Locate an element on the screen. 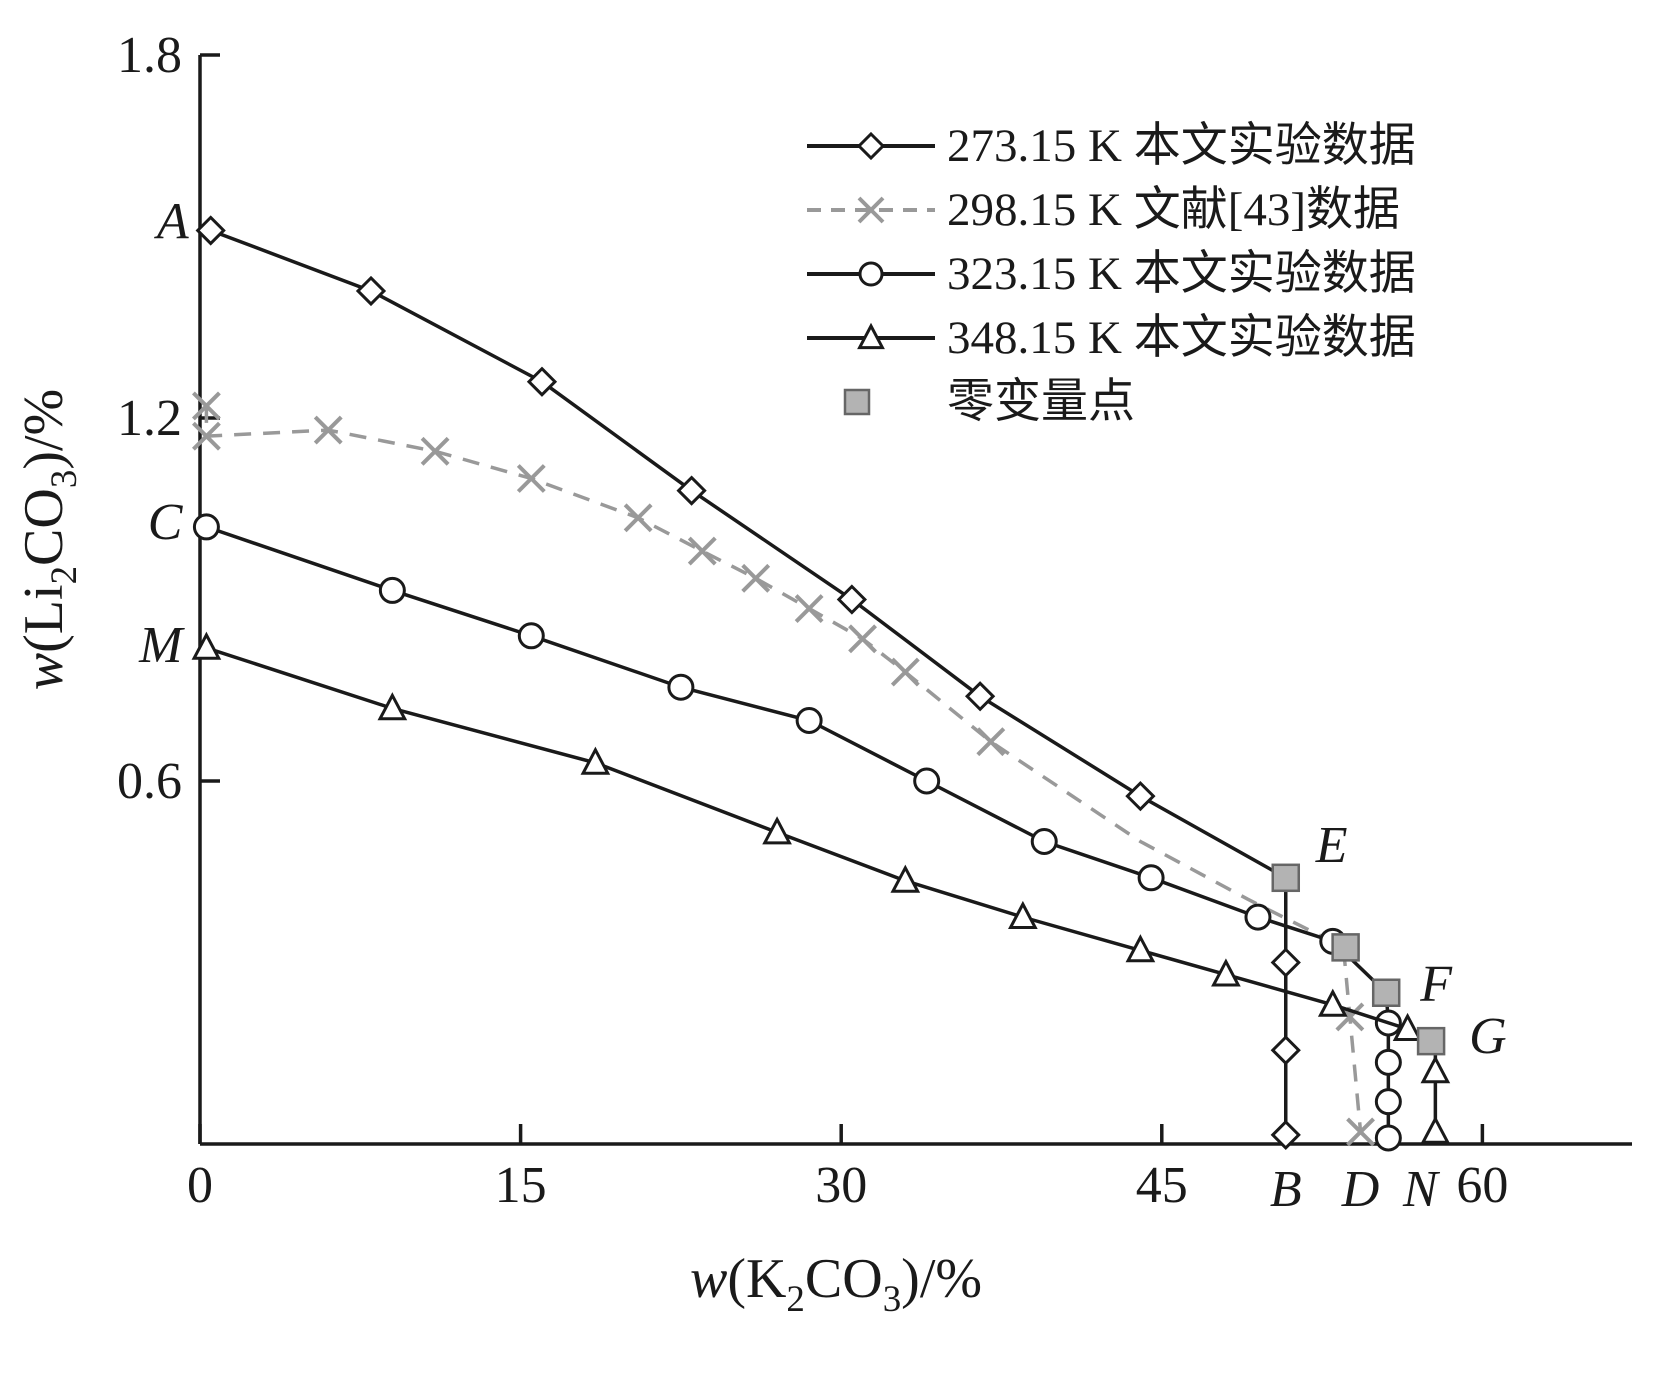 The width and height of the screenshot is (1677, 1389). svg-text: D is located at coordinates (1360, 1189).